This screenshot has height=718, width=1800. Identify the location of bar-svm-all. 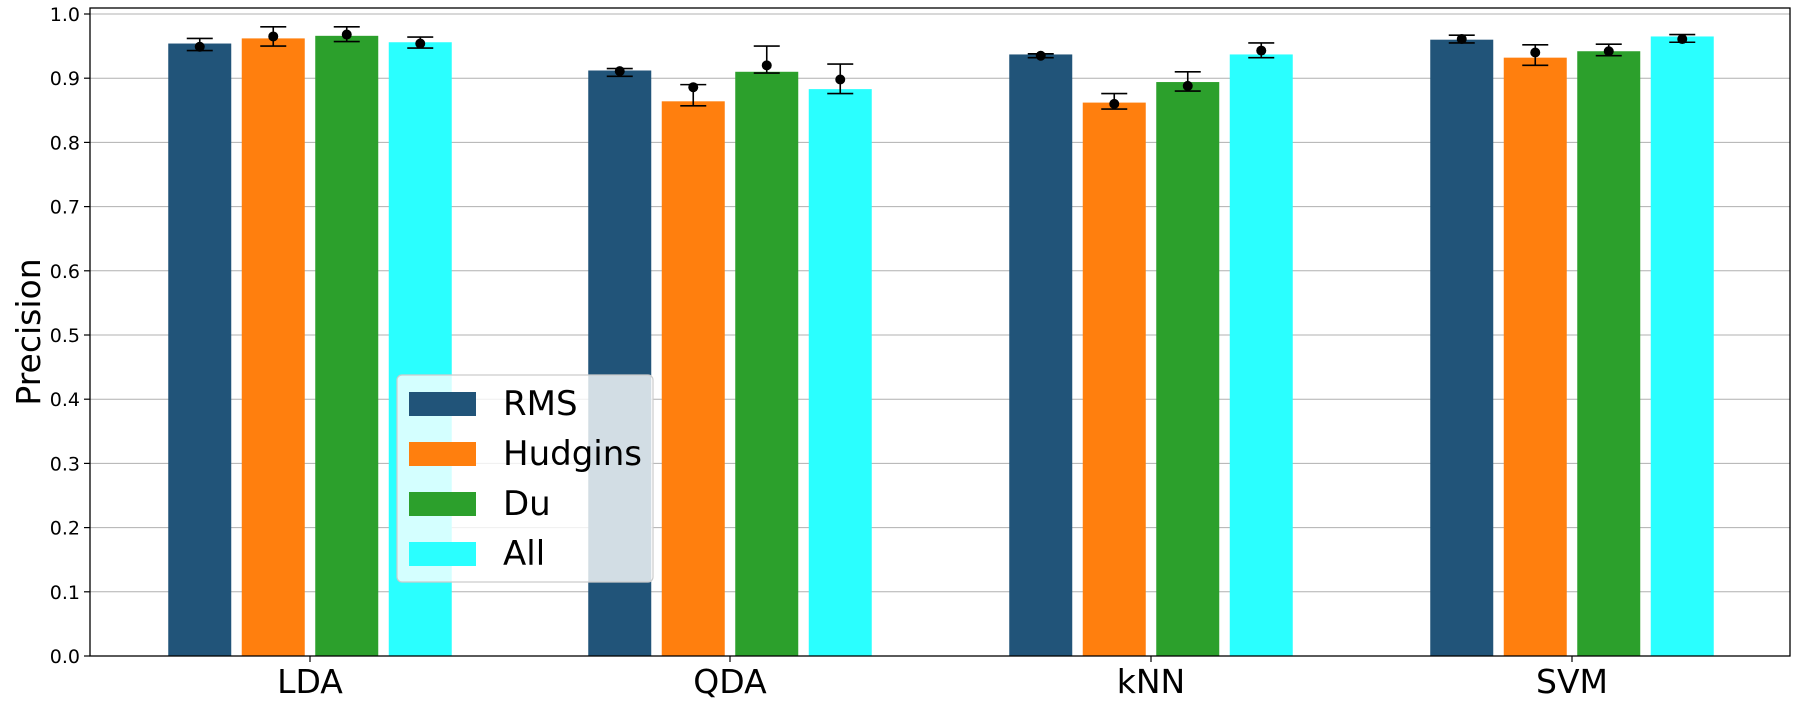
(1682, 346).